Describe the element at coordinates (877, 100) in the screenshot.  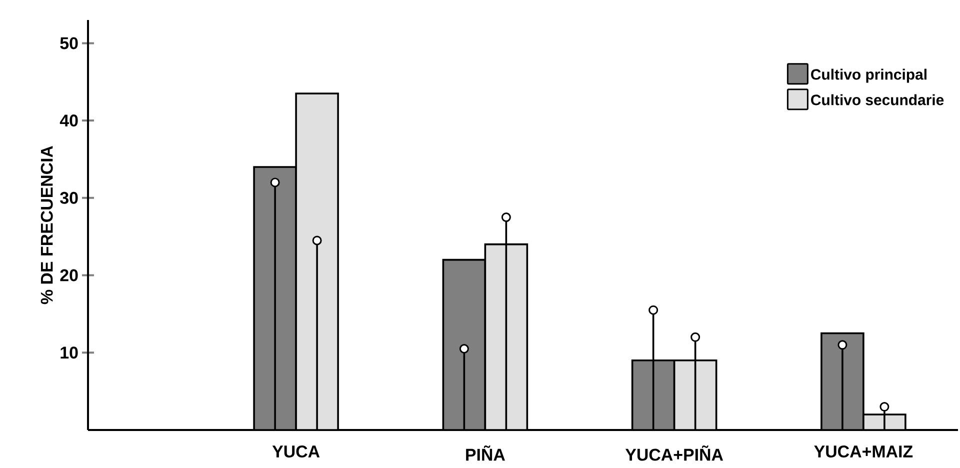
I see `legend-label: Cultivo secundarie` at that location.